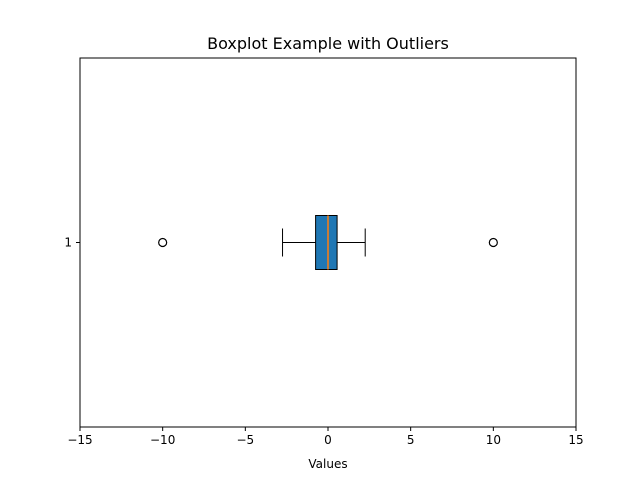 This screenshot has height=480, width=640. What do you see at coordinates (245, 440) in the screenshot?
I see `x-tick-label: −5` at bounding box center [245, 440].